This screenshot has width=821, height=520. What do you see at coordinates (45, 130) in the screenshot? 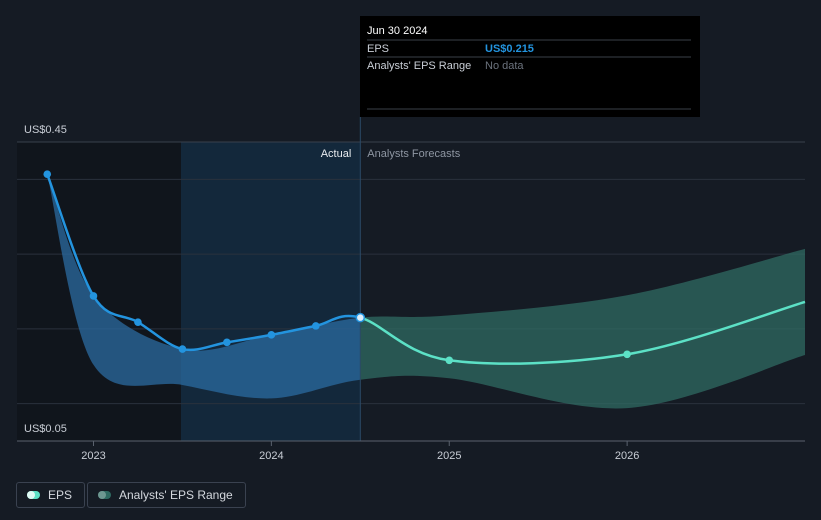
I see `y-tick-label: US$0.45` at bounding box center [45, 130].